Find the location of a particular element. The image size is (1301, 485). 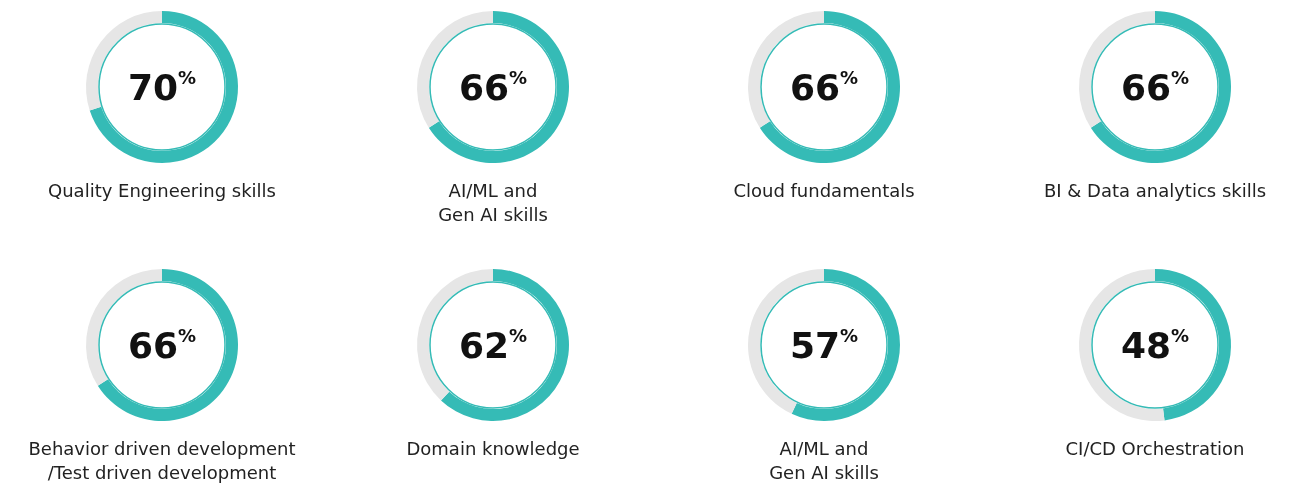

data-label: 70$^{%}$ is located at coordinates (162, 87).